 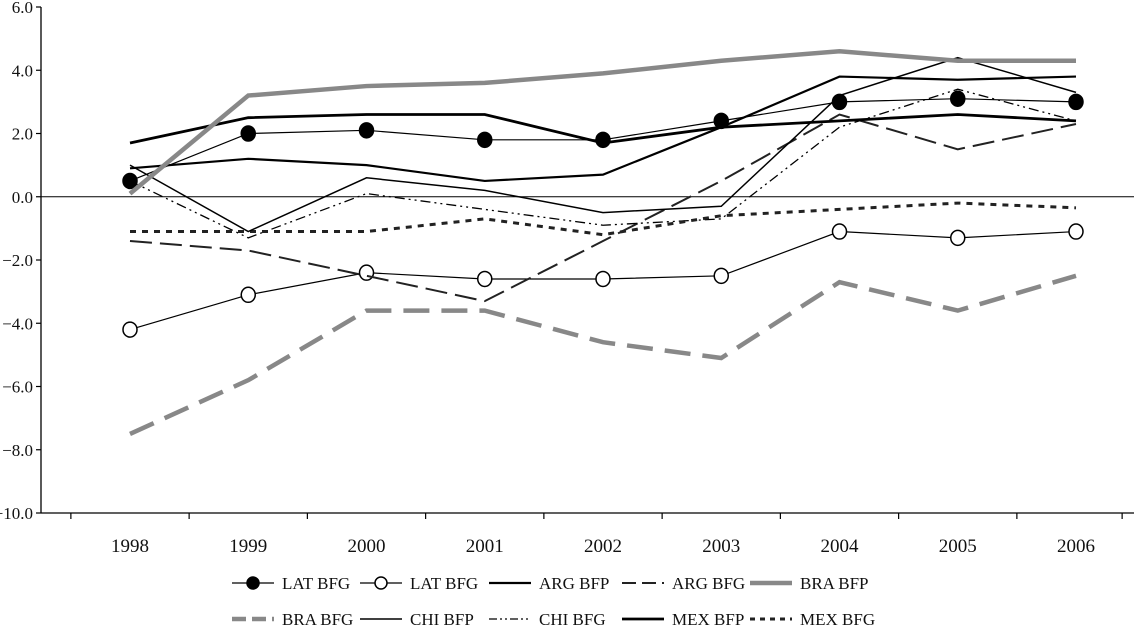 I want to click on y-tick-label: 0.0, so click(x=22, y=197).